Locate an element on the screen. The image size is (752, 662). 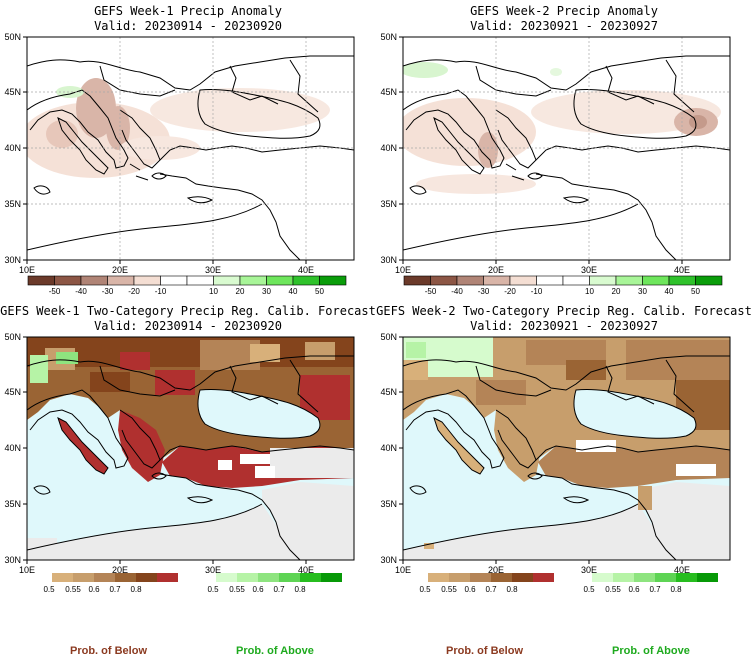
colorbar-label: -40 is located at coordinates (457, 291).